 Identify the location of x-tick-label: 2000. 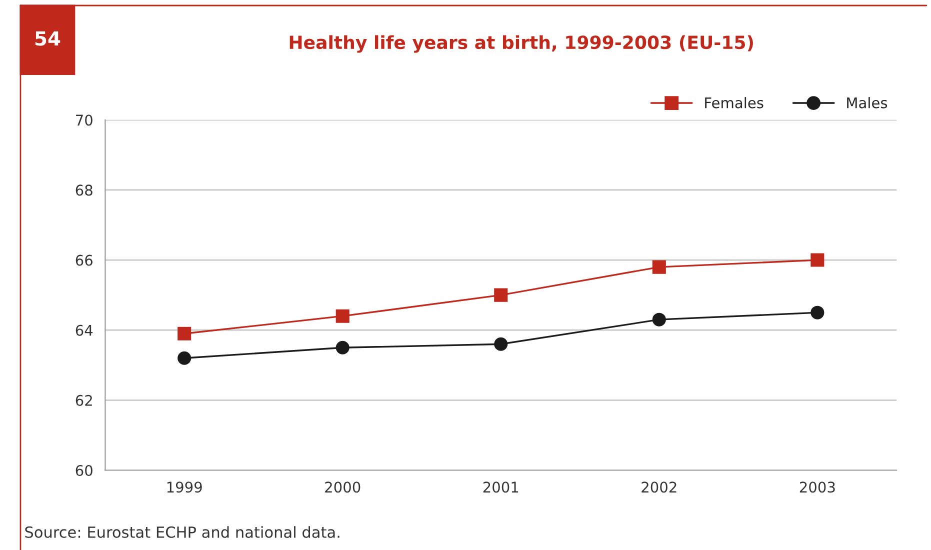
(342, 487).